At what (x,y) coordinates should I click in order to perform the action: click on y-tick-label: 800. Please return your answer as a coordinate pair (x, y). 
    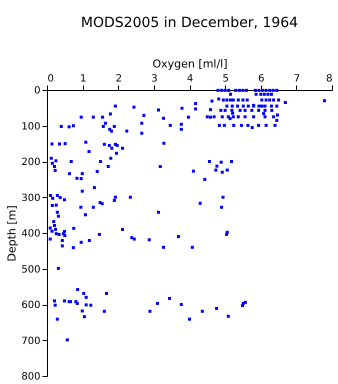
    Looking at the image, I should click on (30, 377).